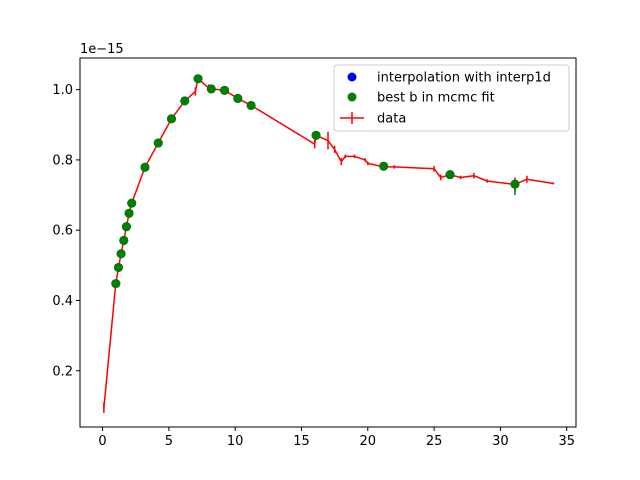  Describe the element at coordinates (62, 231) in the screenshot. I see `y-tick-label: 0.6` at that location.